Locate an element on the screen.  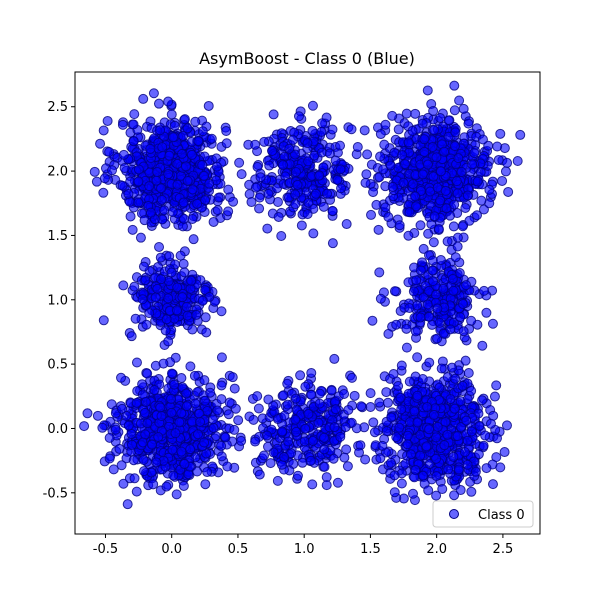
legend: Class 0 is located at coordinates (483, 514).